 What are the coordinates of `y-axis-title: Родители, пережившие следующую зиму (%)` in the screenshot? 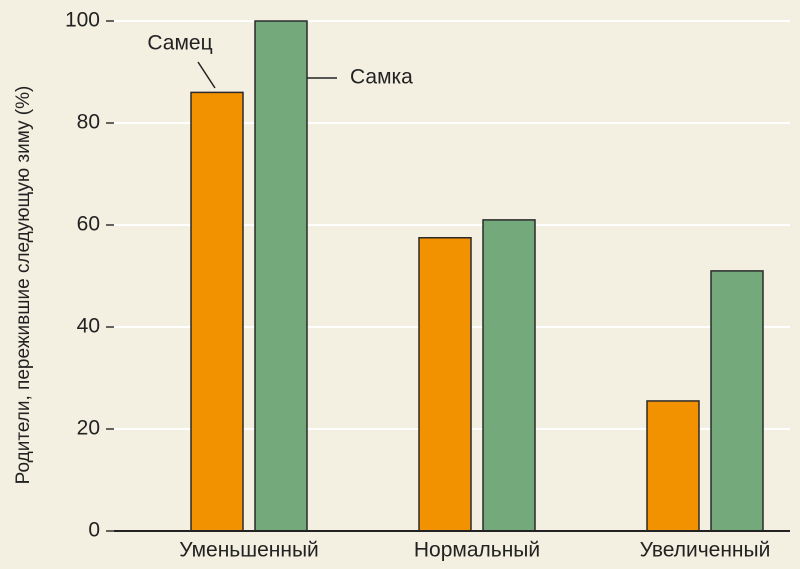 It's located at (23, 285).